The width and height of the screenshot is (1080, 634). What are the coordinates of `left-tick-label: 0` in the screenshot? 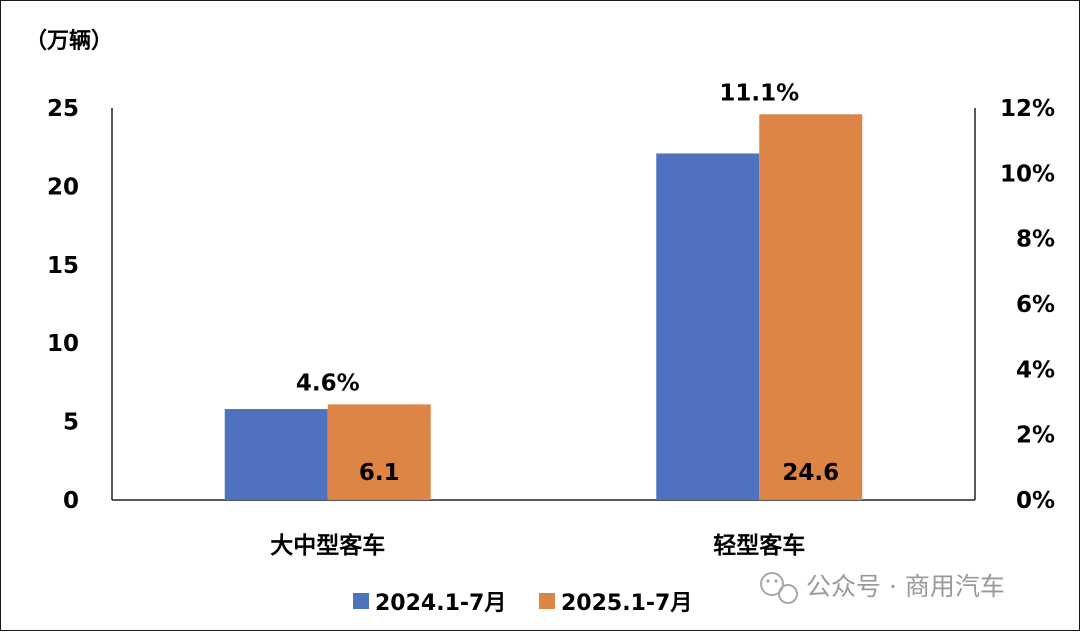 It's located at (71, 501).